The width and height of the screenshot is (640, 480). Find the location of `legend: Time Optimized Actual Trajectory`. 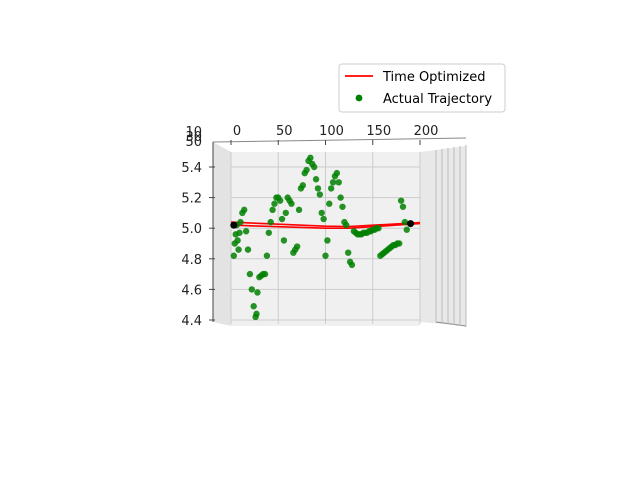

legend: Time Optimized Actual Trajectory is located at coordinates (422, 88).